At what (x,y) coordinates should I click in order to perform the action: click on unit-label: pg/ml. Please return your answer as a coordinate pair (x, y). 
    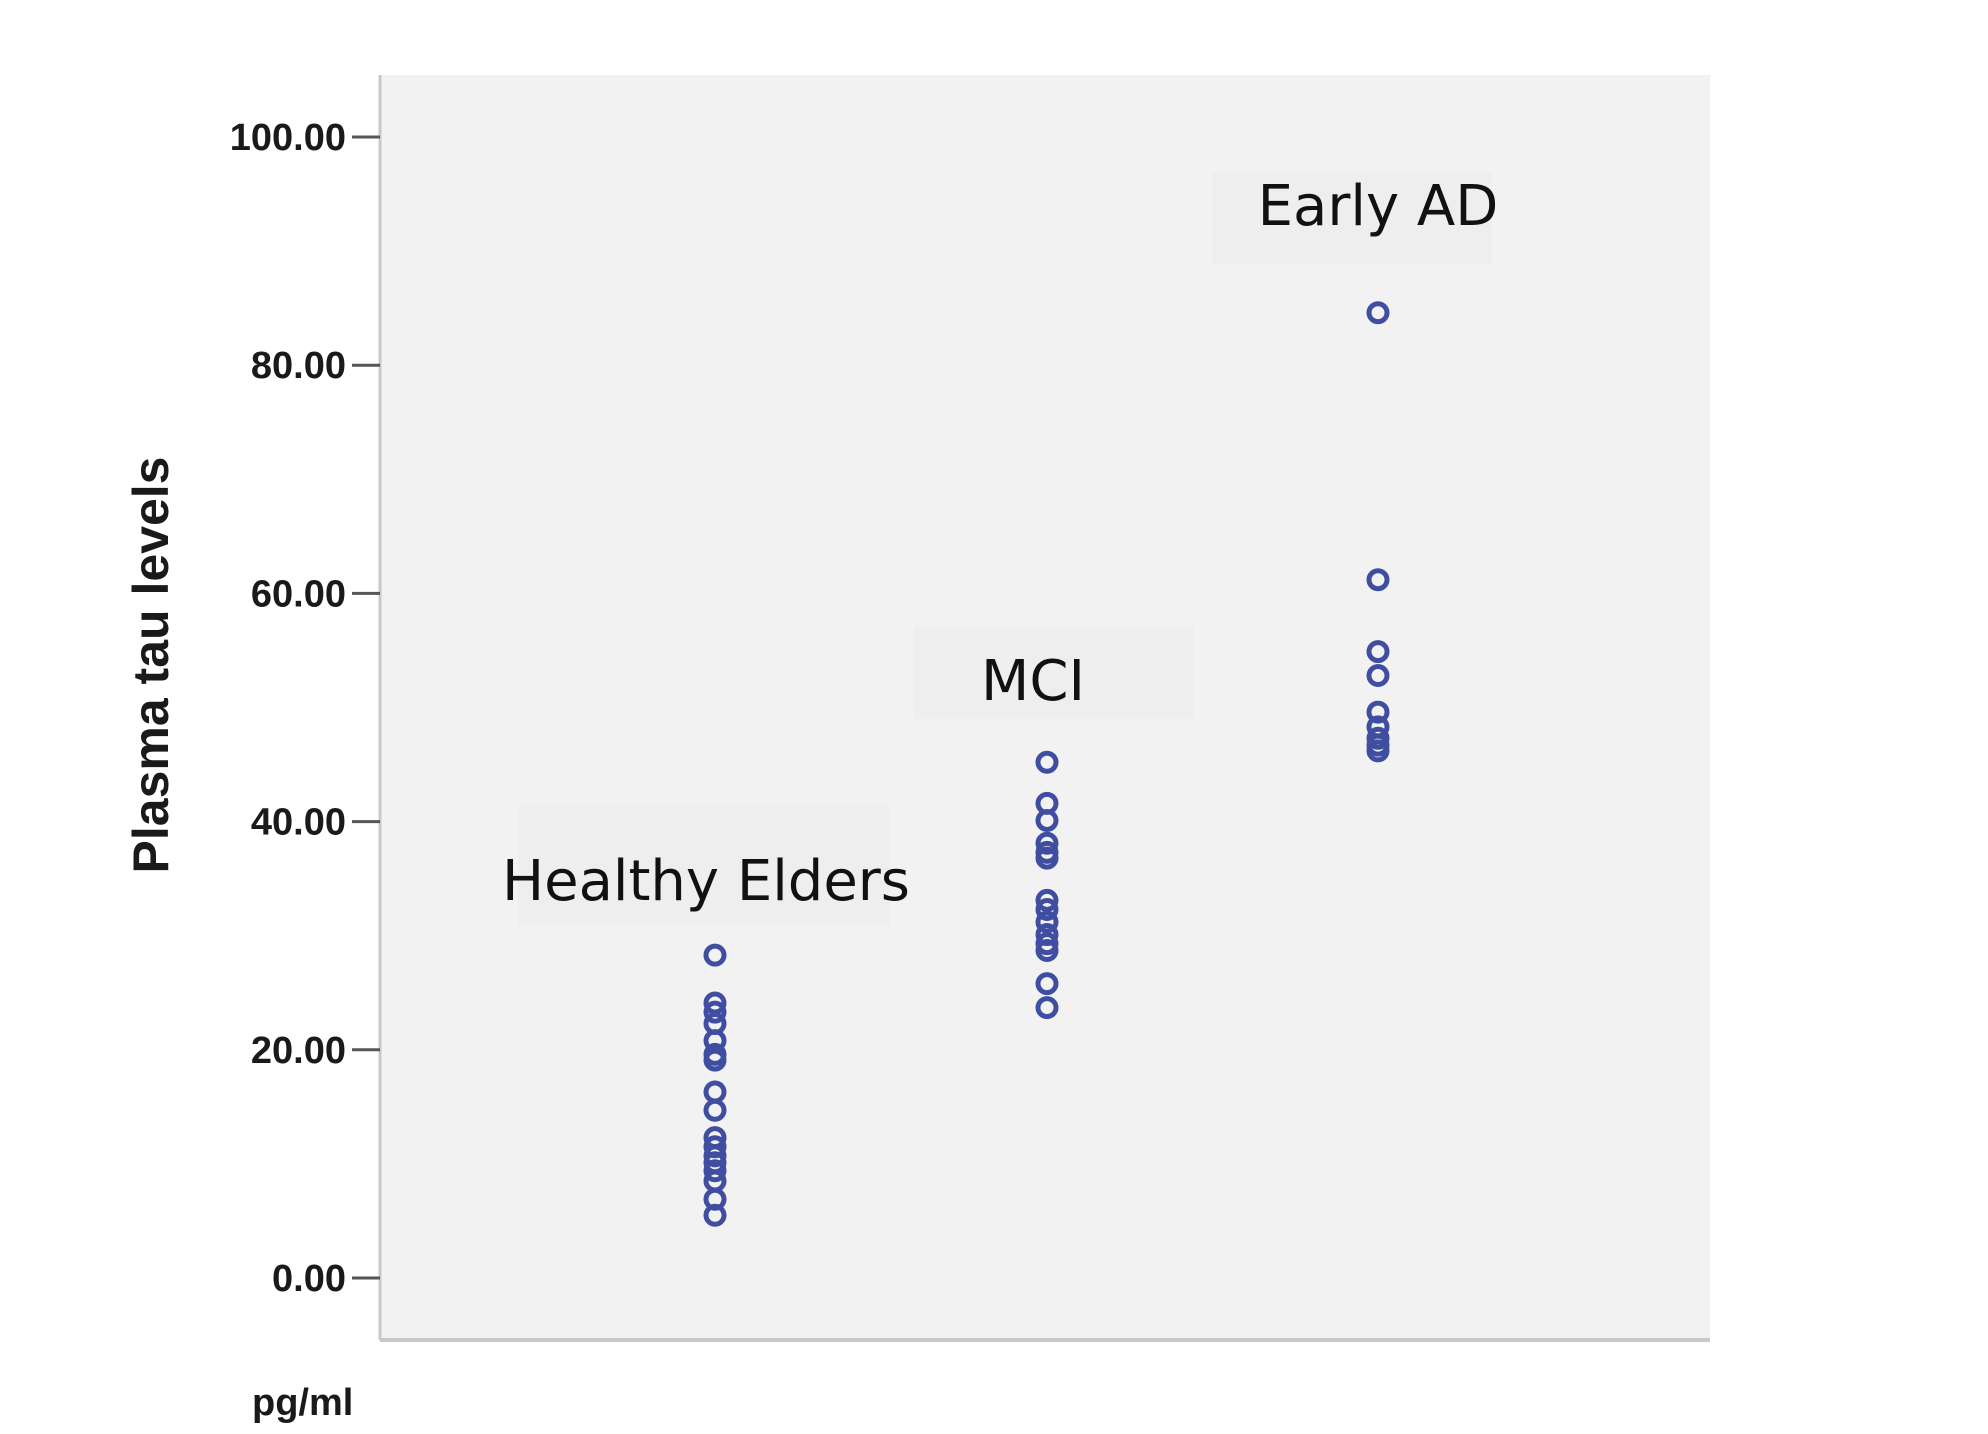
    Looking at the image, I should click on (302, 1403).